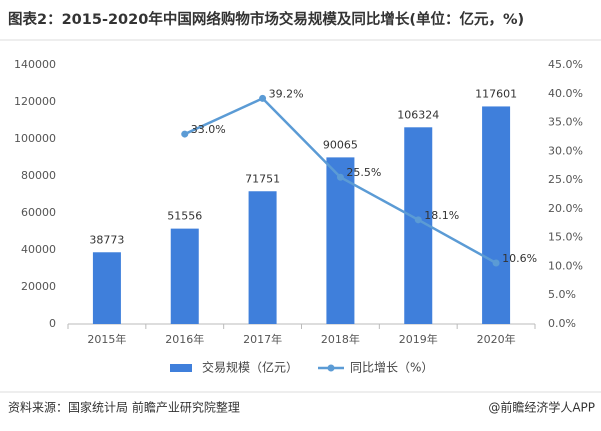 The height and width of the screenshot is (431, 601). Describe the element at coordinates (52, 323) in the screenshot. I see `y-tick-label: 0` at that location.